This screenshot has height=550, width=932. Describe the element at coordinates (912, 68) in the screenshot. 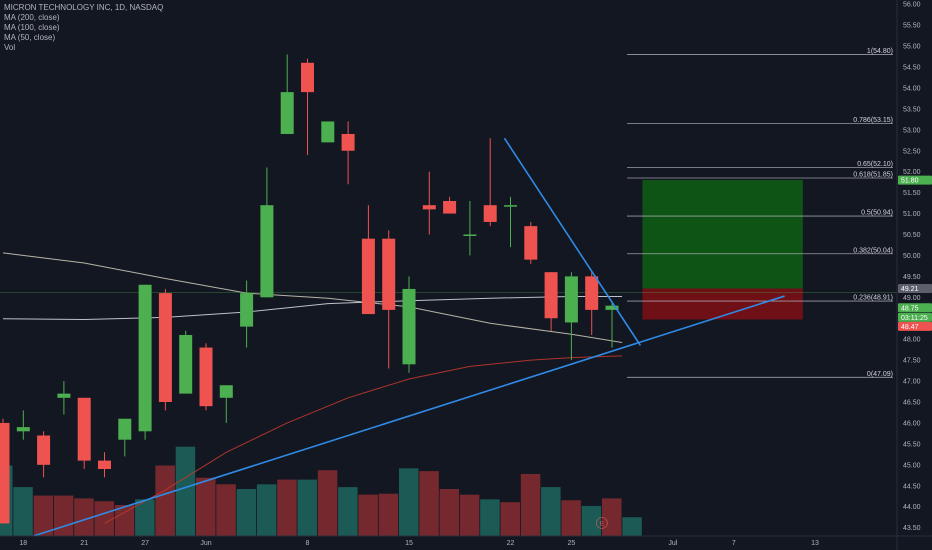

I see `price-tick-label: 54.50` at that location.